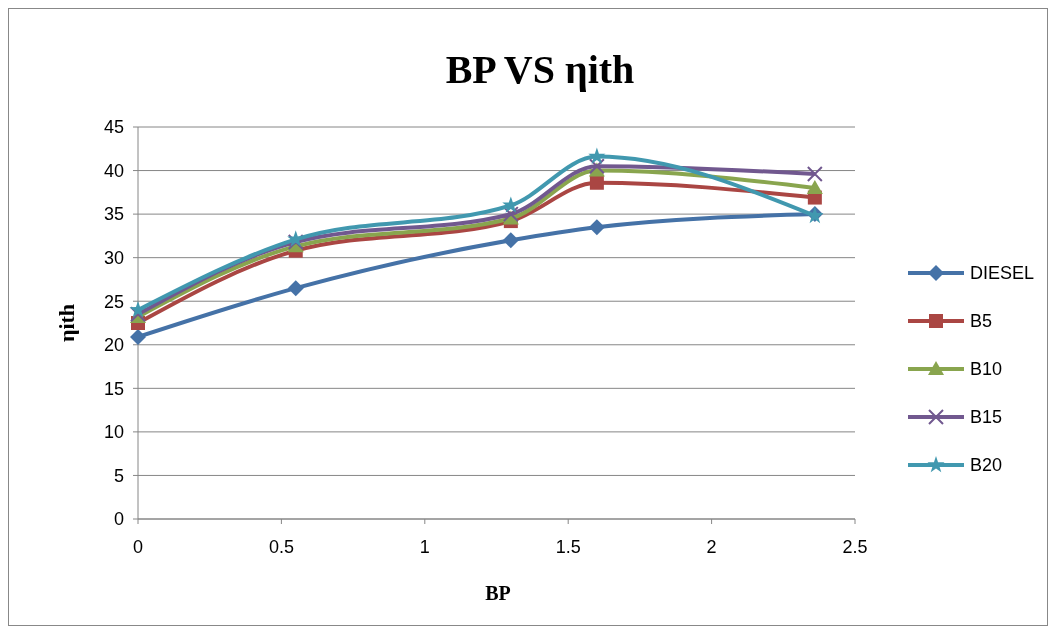 The height and width of the screenshot is (626, 1048). Describe the element at coordinates (281, 547) in the screenshot. I see `x-tick-label: 0.5` at that location.